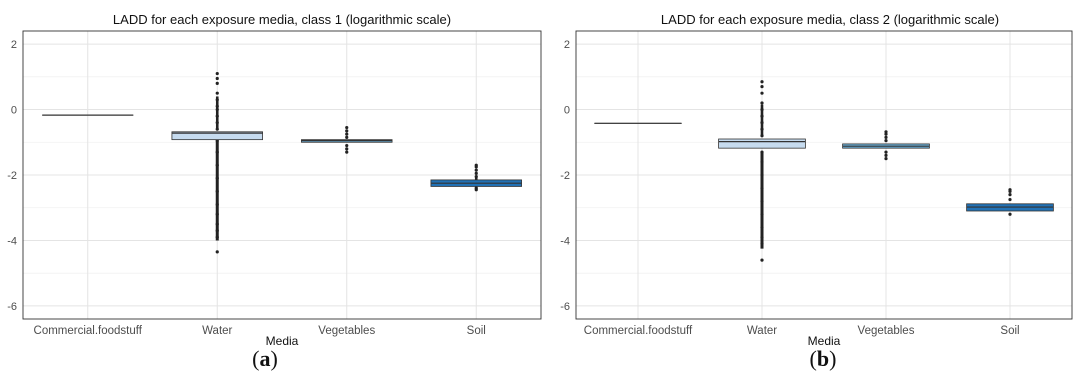  I want to click on caption-b-close: ), so click(833, 358).